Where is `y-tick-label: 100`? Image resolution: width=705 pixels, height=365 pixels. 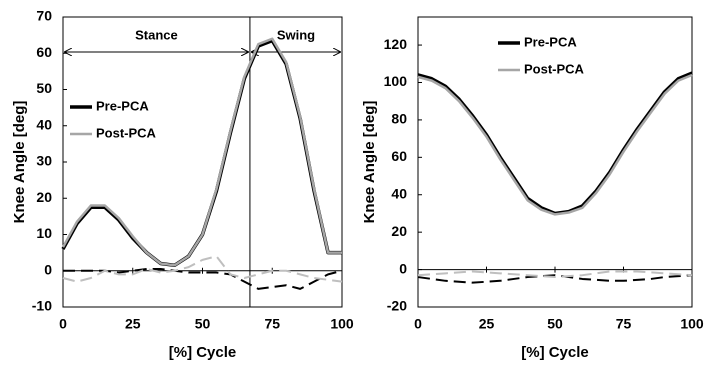 y-tick-label: 100 is located at coordinates (396, 81).